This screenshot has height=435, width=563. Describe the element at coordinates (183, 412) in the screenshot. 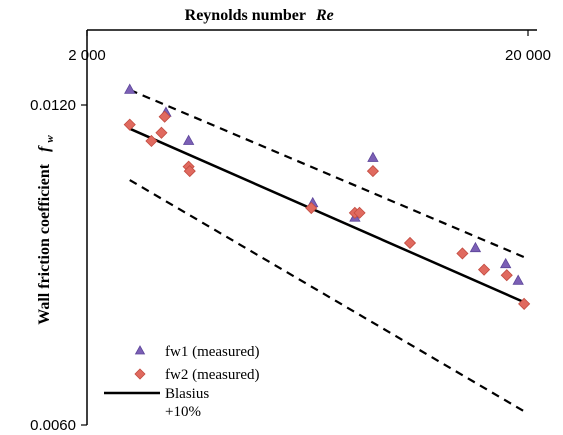

I see `legend-label-plus10: +10%` at that location.